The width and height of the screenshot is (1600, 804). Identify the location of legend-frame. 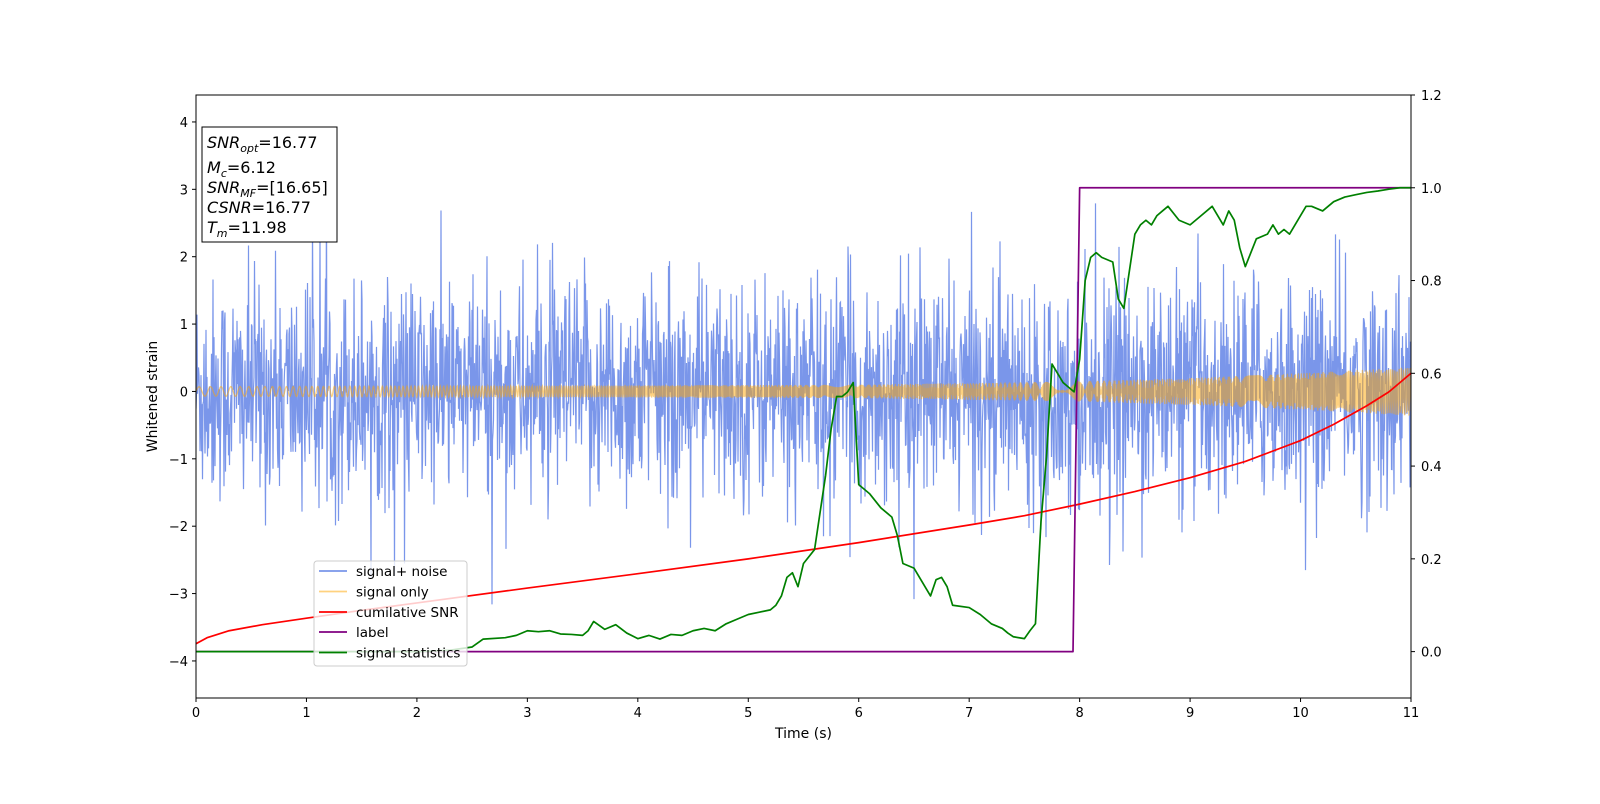
(390, 613).